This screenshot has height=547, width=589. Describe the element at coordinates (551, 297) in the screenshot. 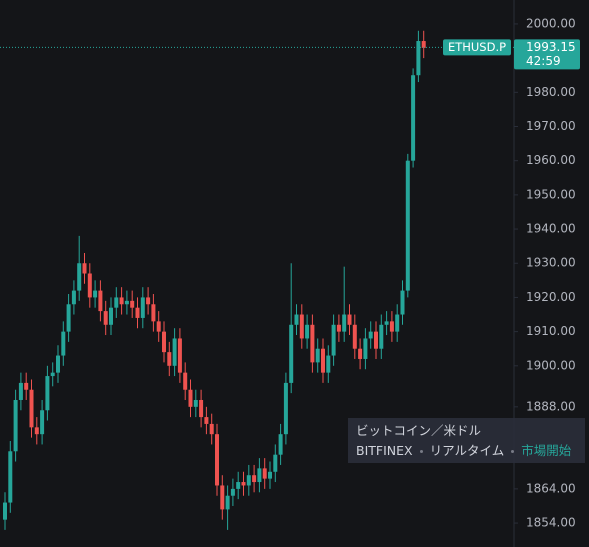

I see `y-tick-label: 1920.00` at that location.